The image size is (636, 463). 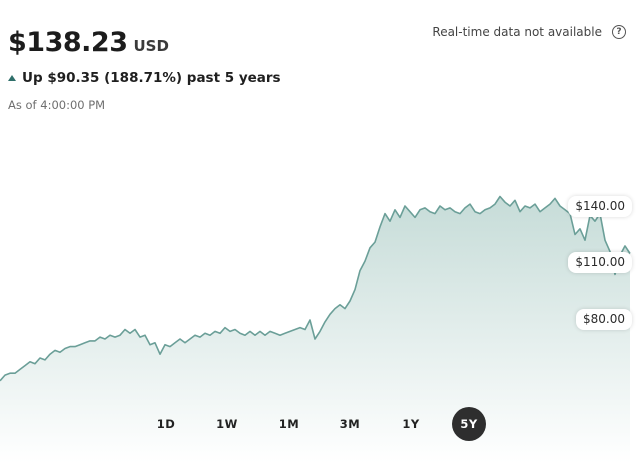 I want to click on up-arrow-icon, so click(x=12, y=78).